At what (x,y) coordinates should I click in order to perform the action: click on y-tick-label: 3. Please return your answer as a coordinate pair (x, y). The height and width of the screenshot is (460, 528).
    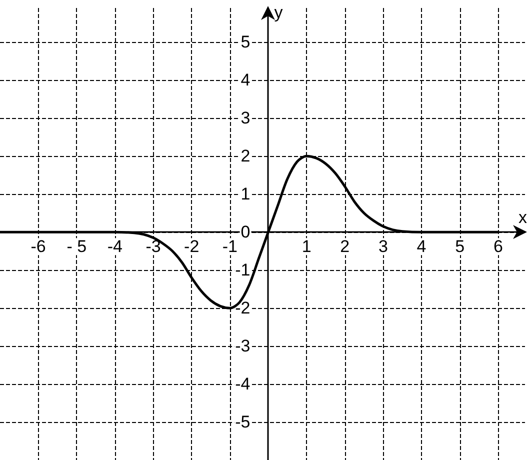
    Looking at the image, I should click on (245, 118).